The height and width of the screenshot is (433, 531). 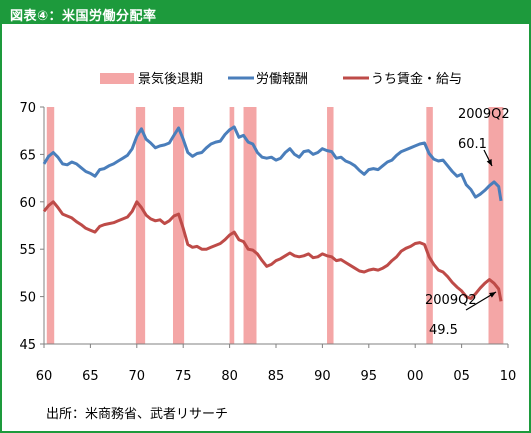 What do you see at coordinates (322, 376) in the screenshot?
I see `x-tick-label: 90` at bounding box center [322, 376].